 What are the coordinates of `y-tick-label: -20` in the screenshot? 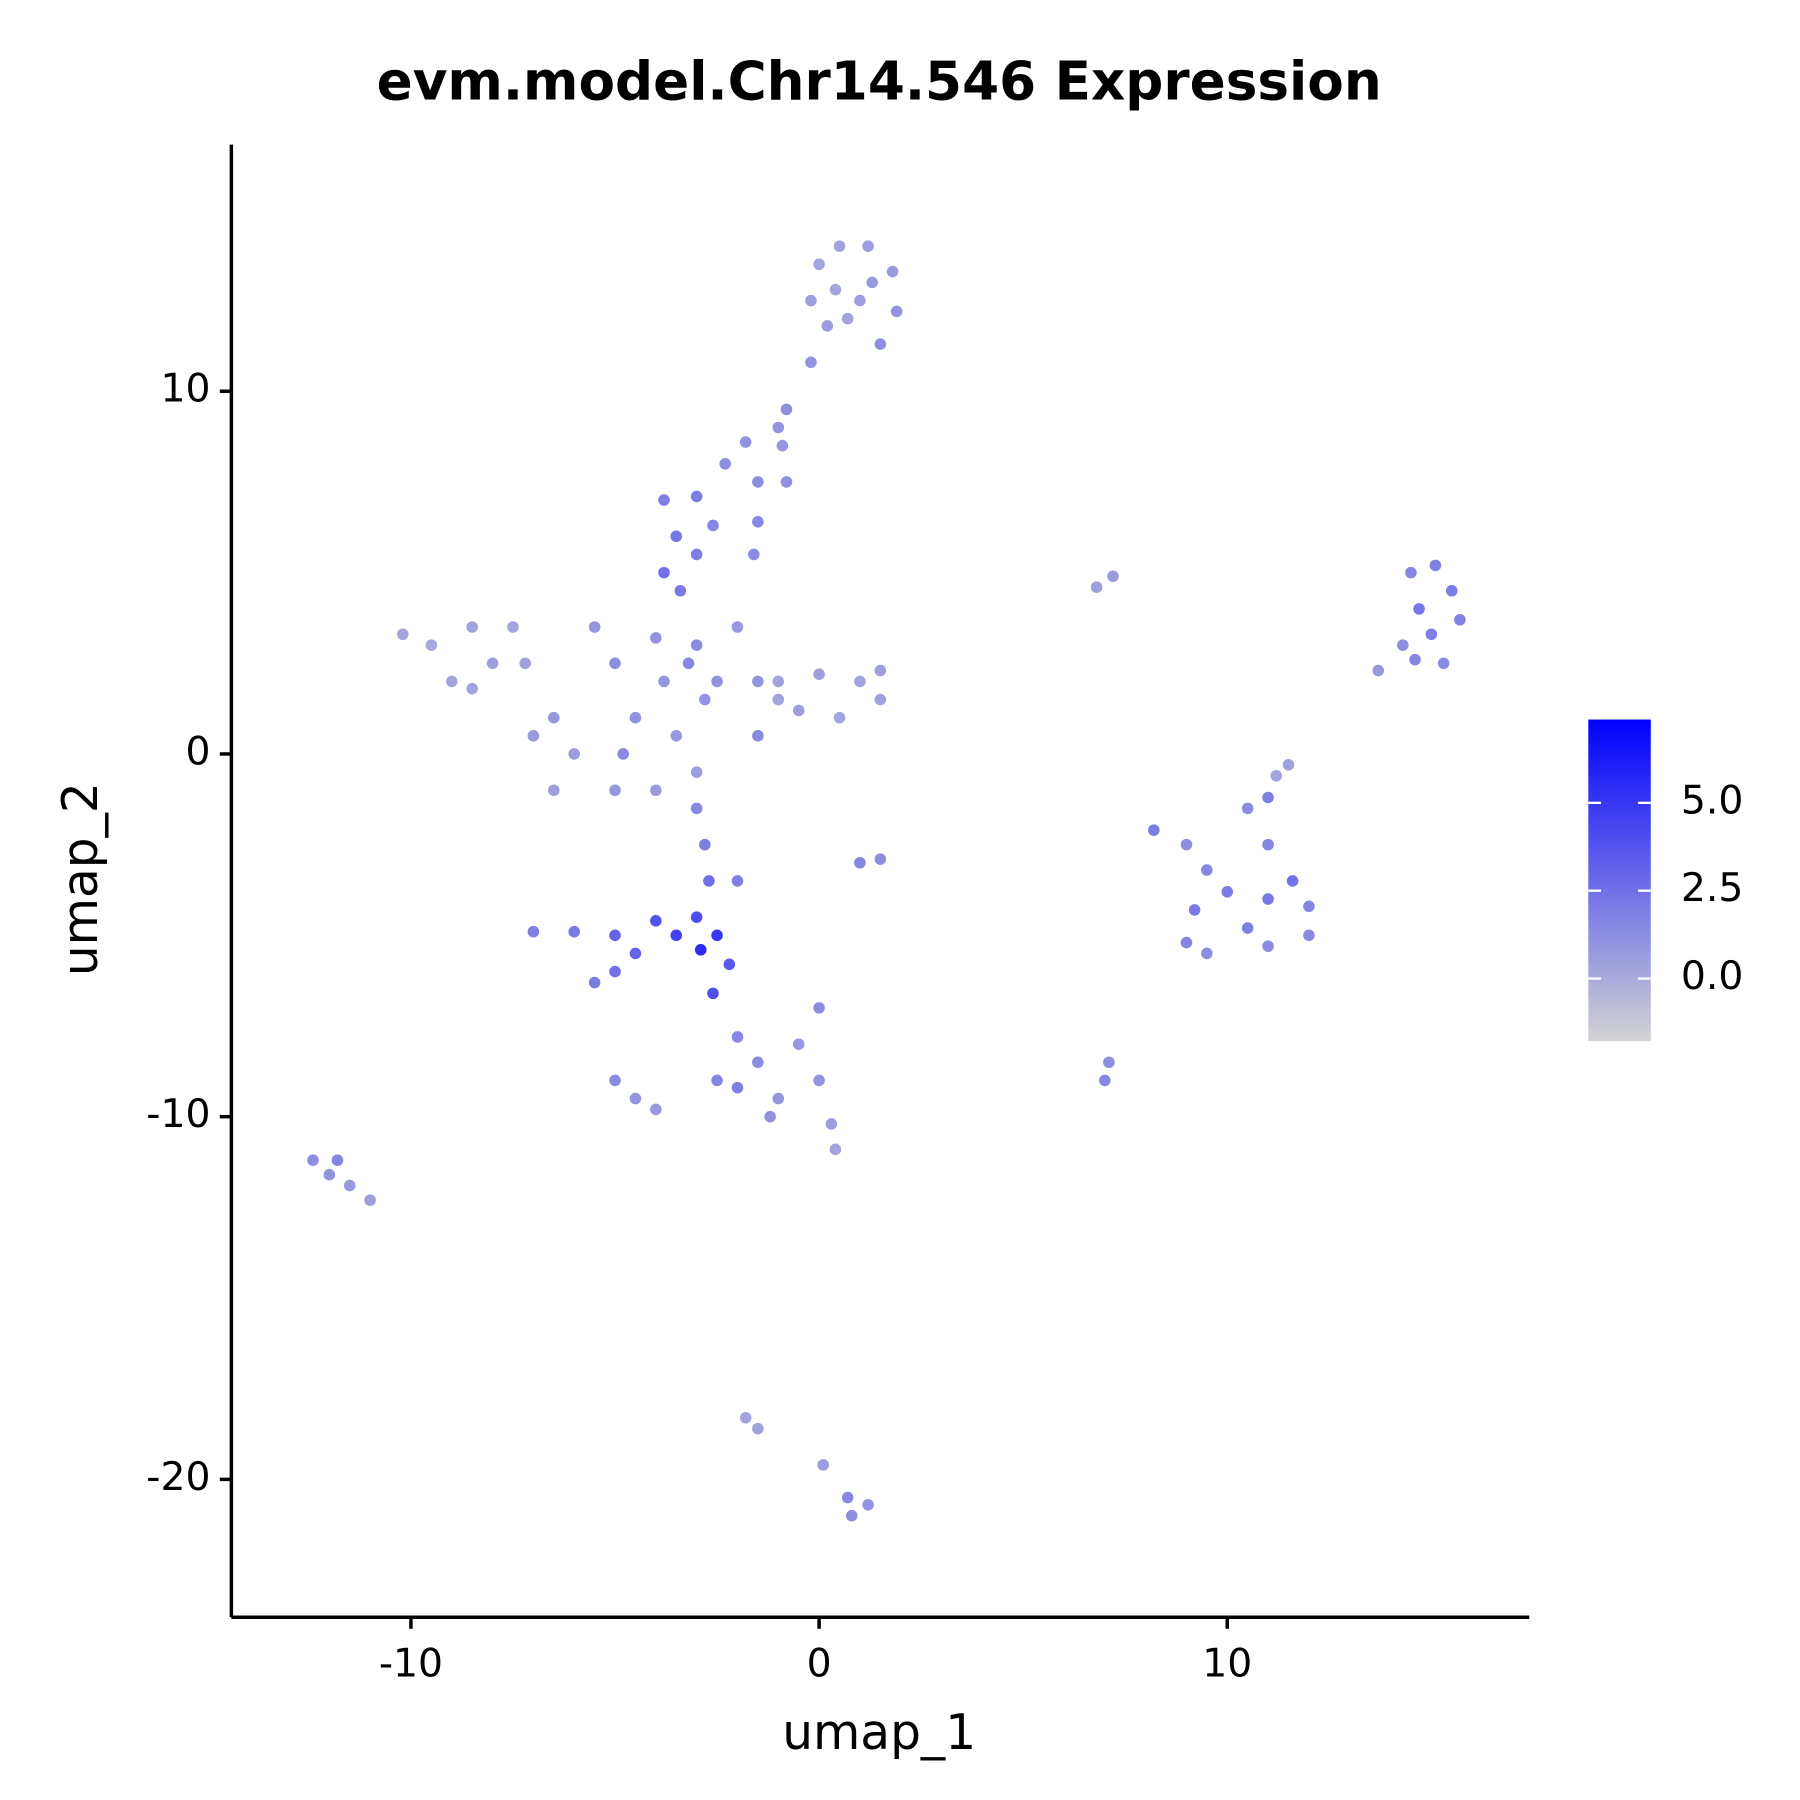 It's located at (178, 1477).